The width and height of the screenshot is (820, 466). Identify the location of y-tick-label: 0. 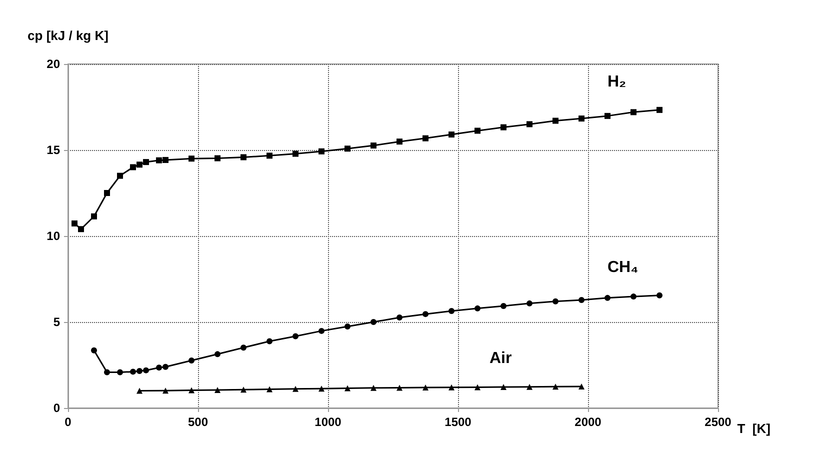
(56, 408).